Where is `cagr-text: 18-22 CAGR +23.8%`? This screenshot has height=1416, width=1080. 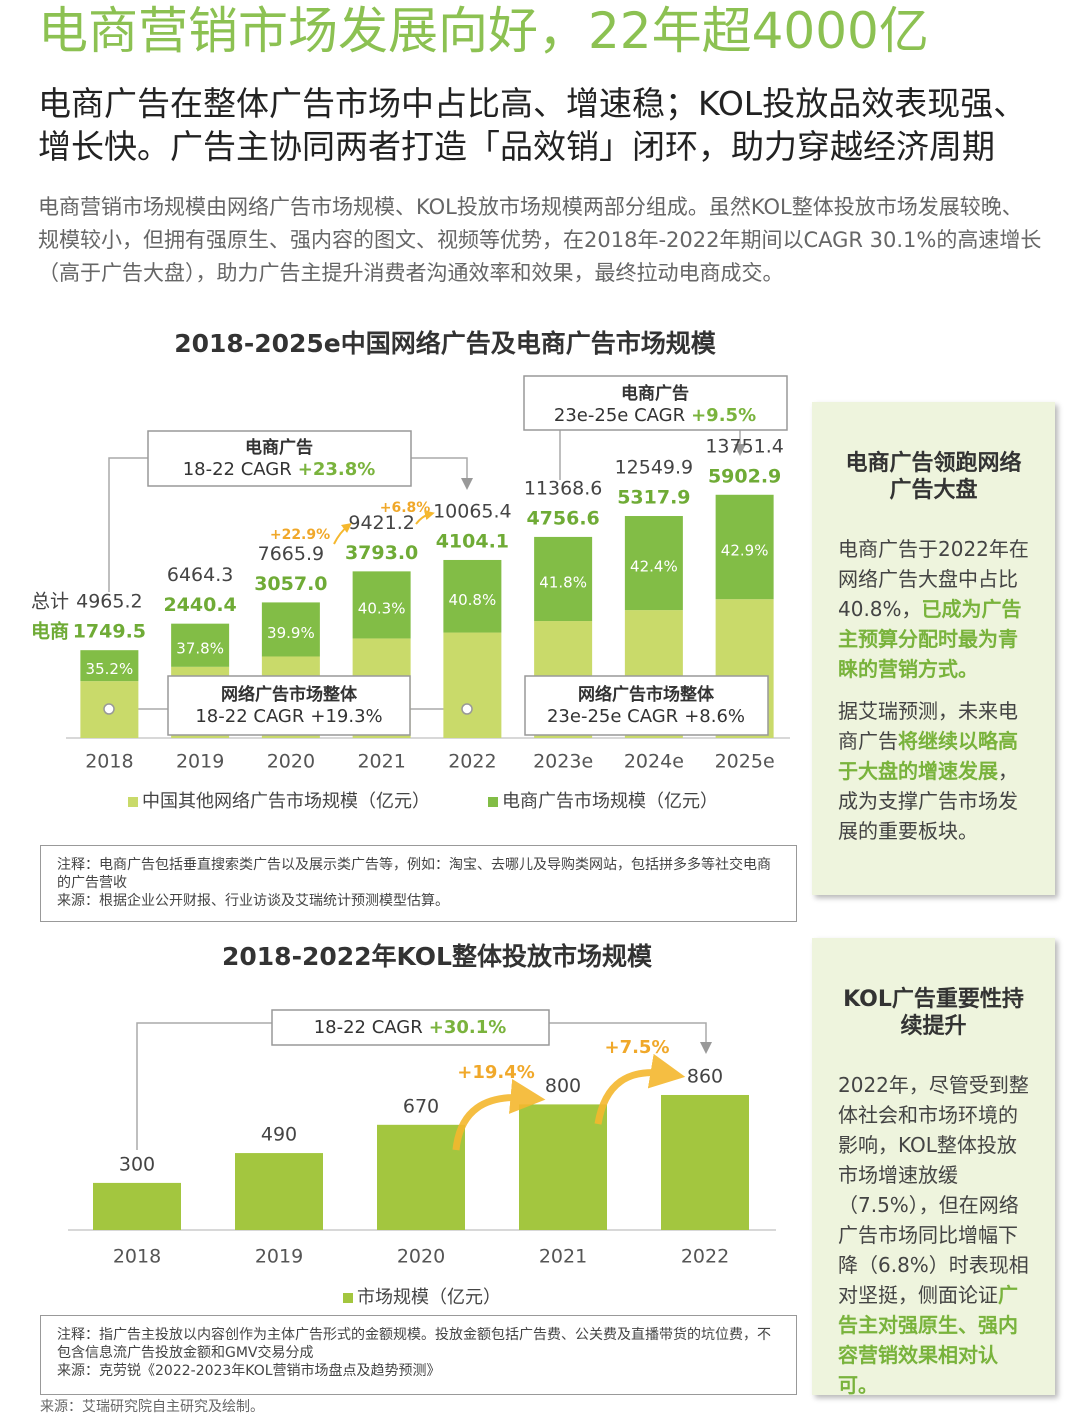 cagr-text: 18-22 CAGR +23.8% is located at coordinates (279, 469).